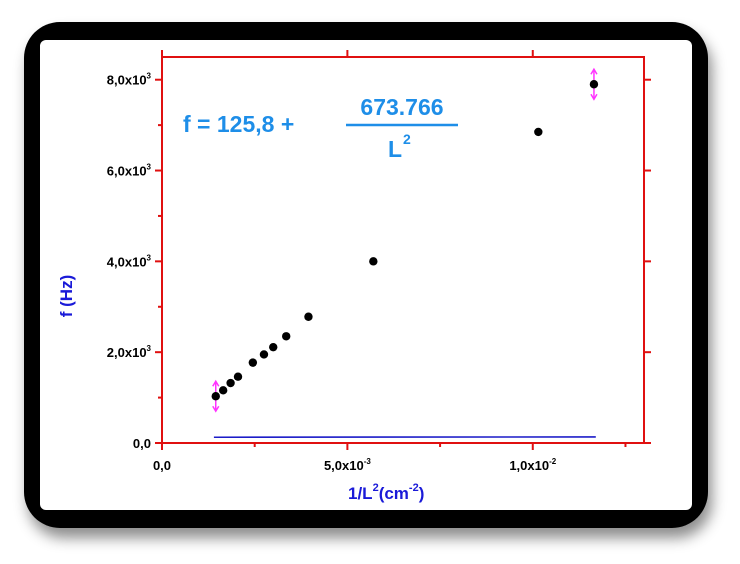 The height and width of the screenshot is (564, 740). I want to click on y-tick-label: 8,0x103, so click(129, 80).